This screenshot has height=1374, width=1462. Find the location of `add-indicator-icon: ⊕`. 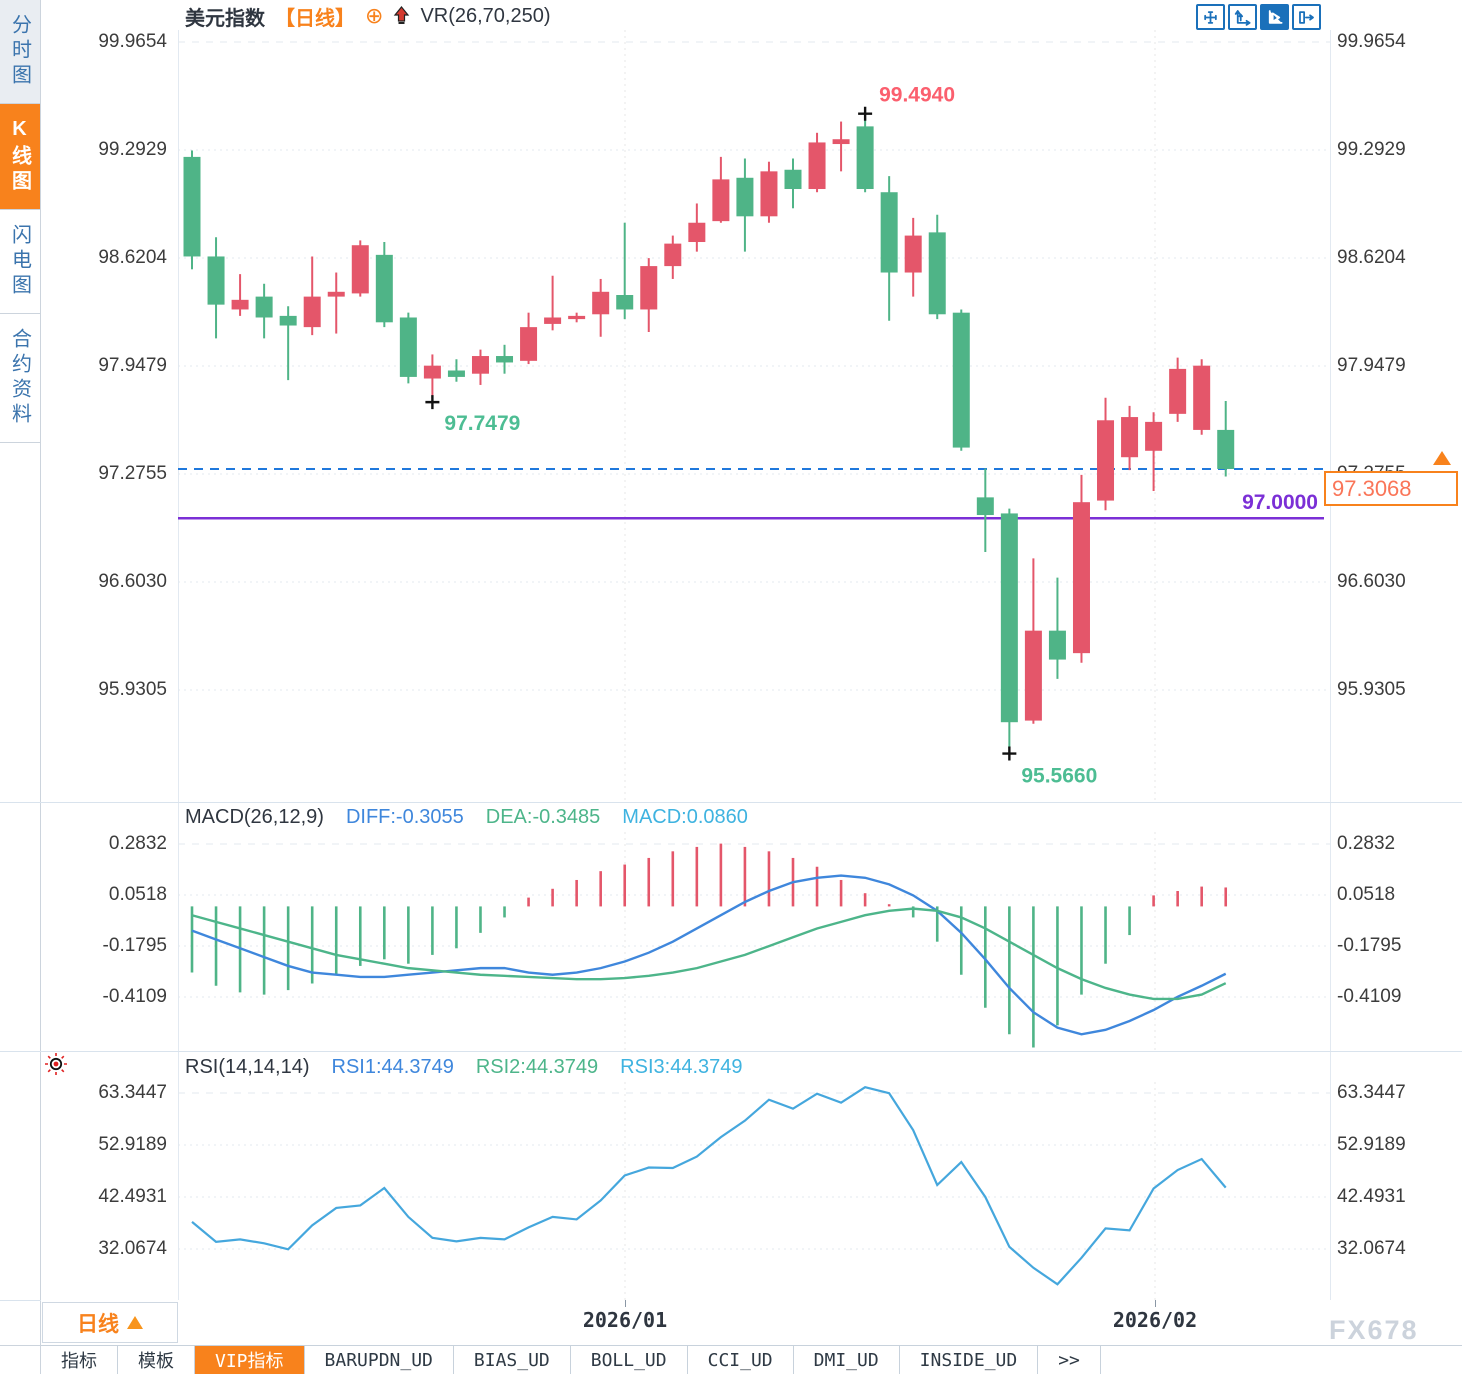

add-indicator-icon: ⊕ is located at coordinates (374, 15).